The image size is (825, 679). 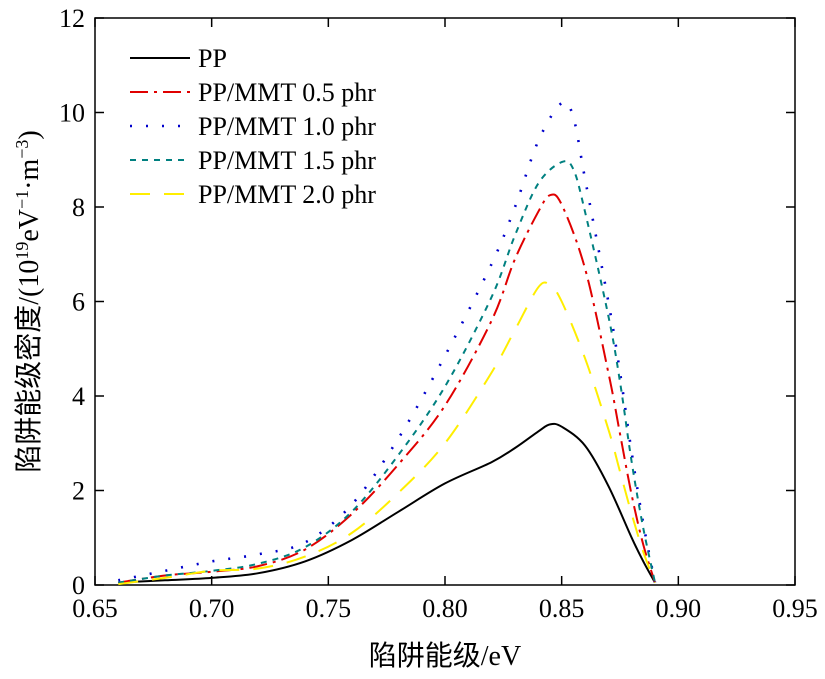 What do you see at coordinates (795, 608) in the screenshot?
I see `x-tick-label: 0.95` at bounding box center [795, 608].